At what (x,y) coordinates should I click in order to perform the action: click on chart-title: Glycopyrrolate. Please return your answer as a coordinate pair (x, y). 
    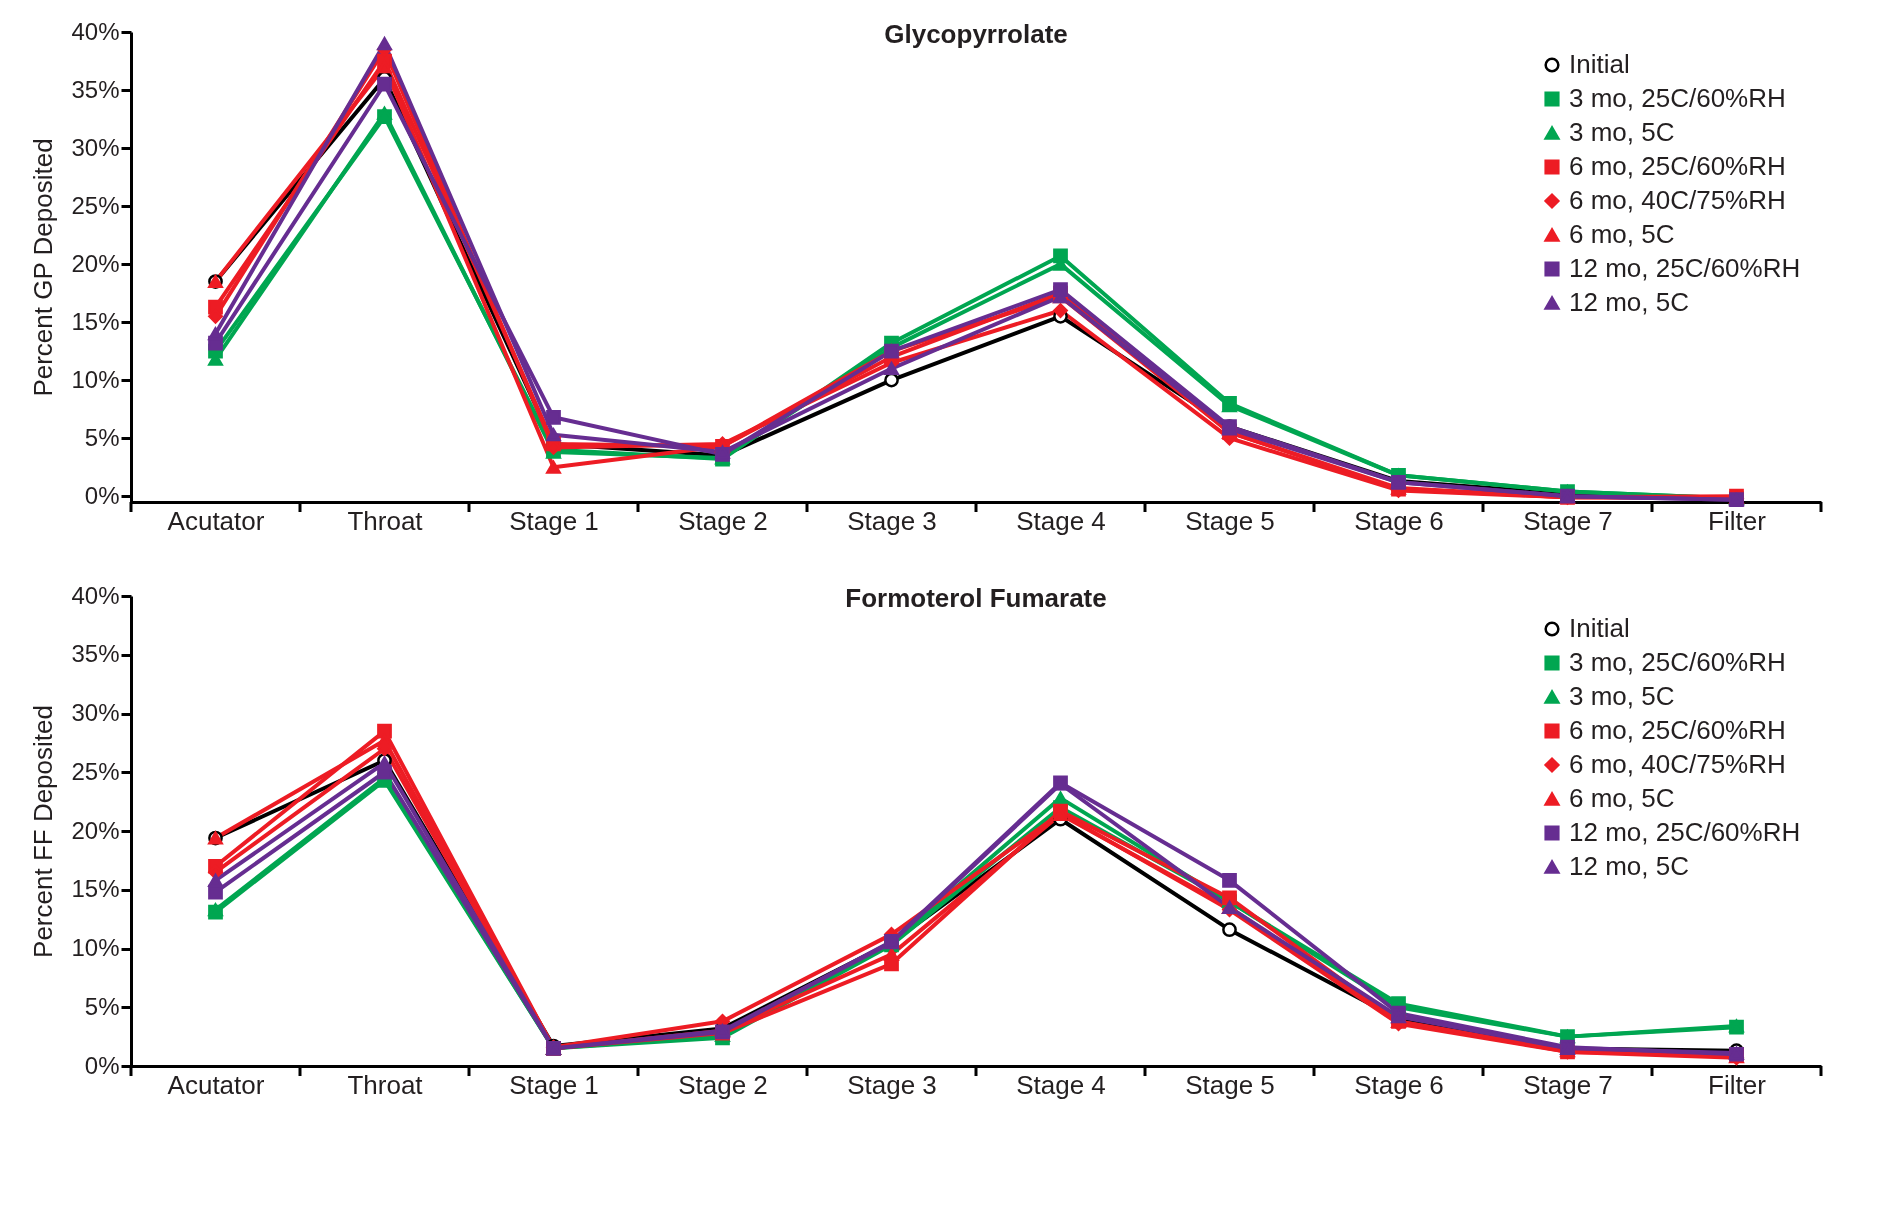
    Looking at the image, I should click on (976, 34).